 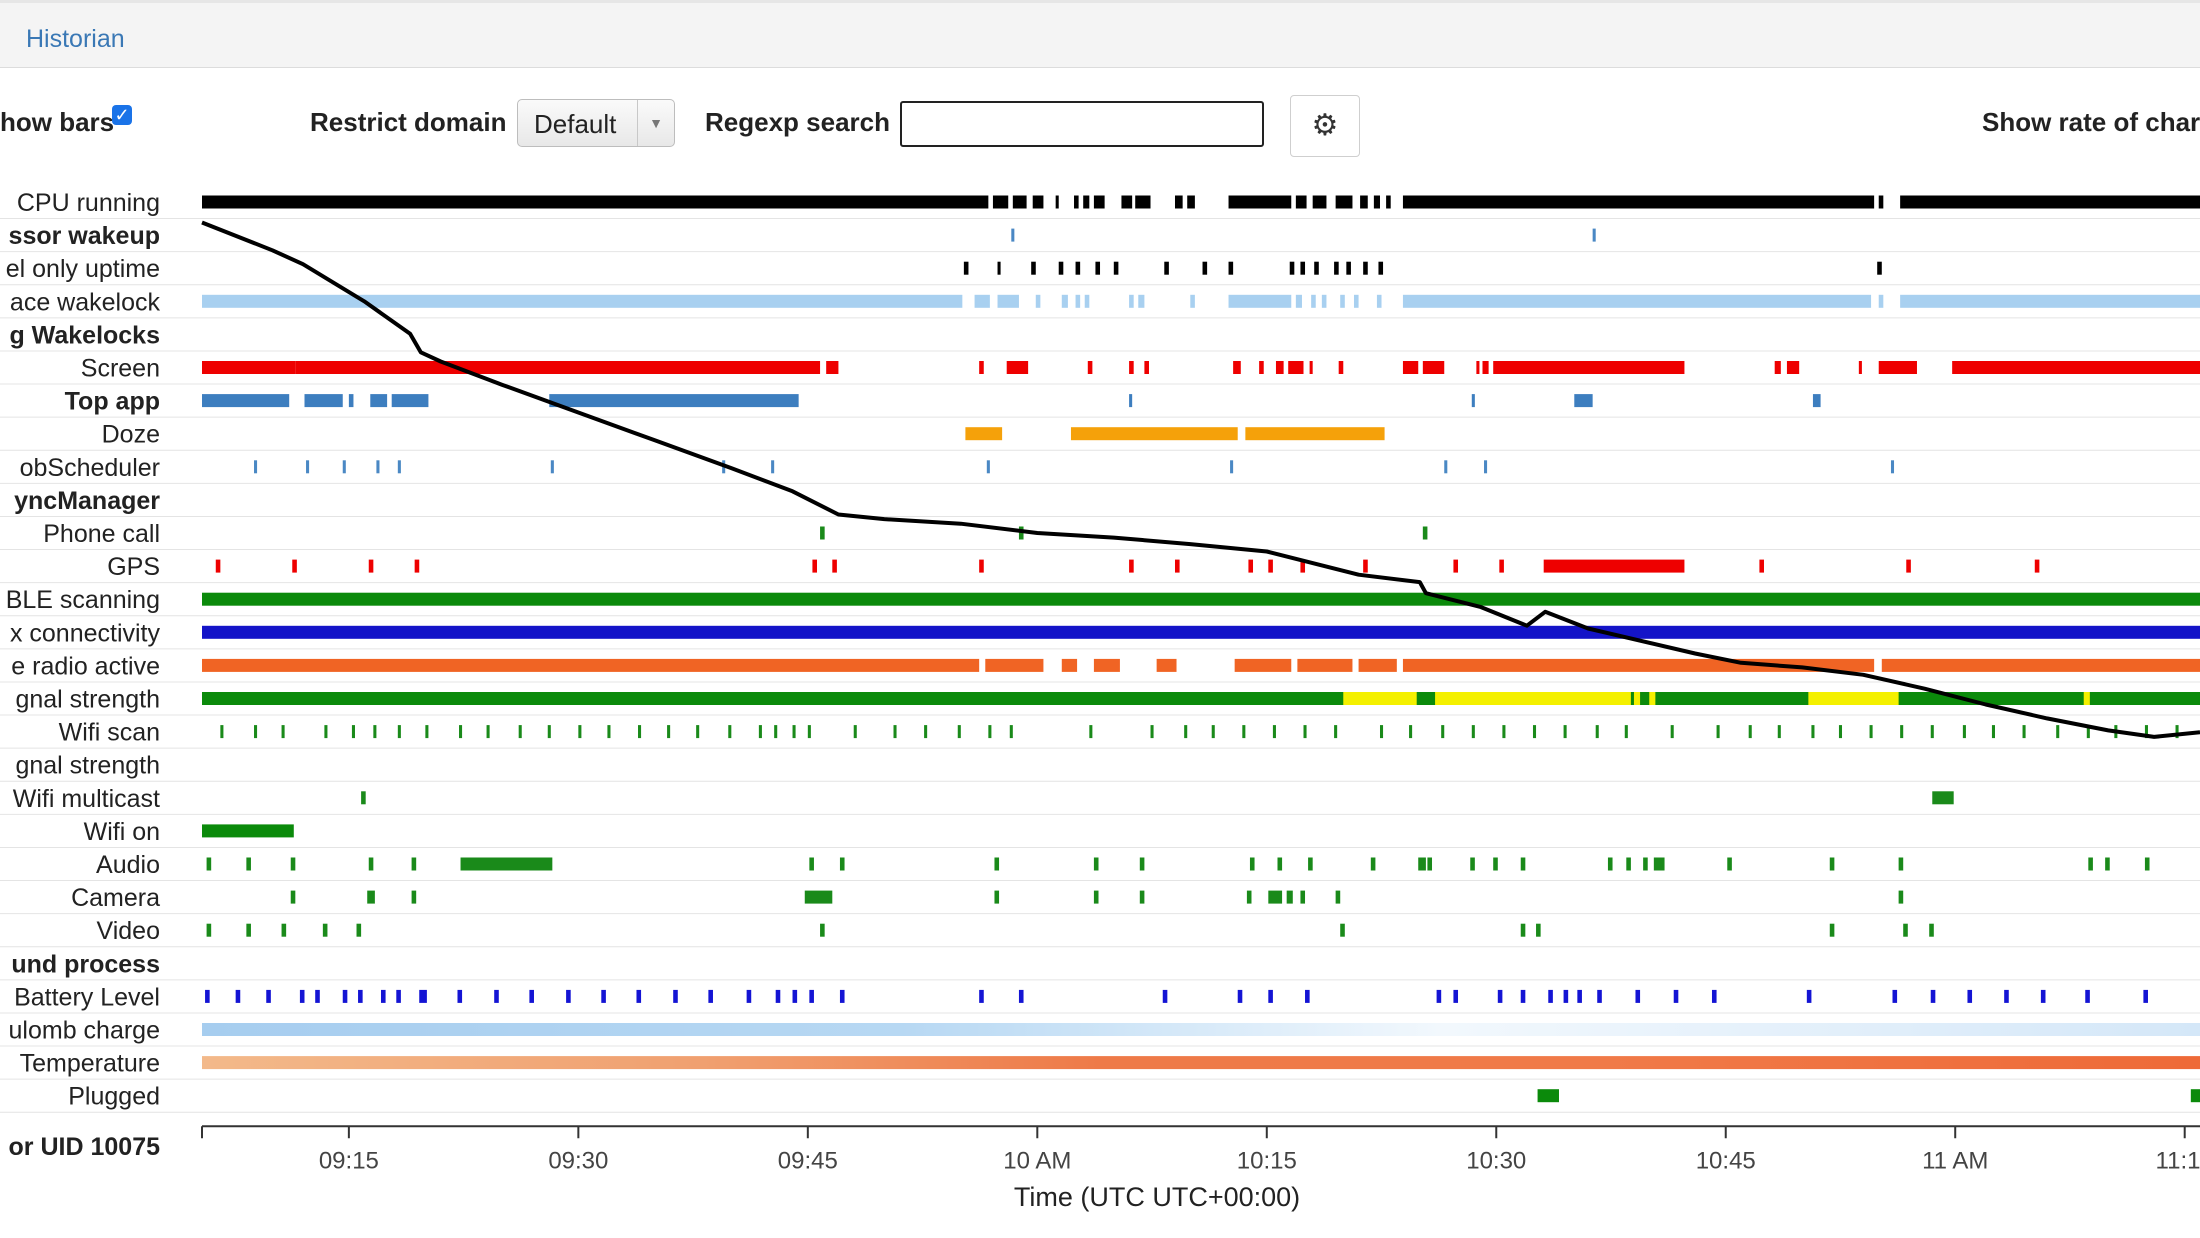 What do you see at coordinates (596, 123) in the screenshot?
I see `restrict-domain-select: Default ▼` at bounding box center [596, 123].